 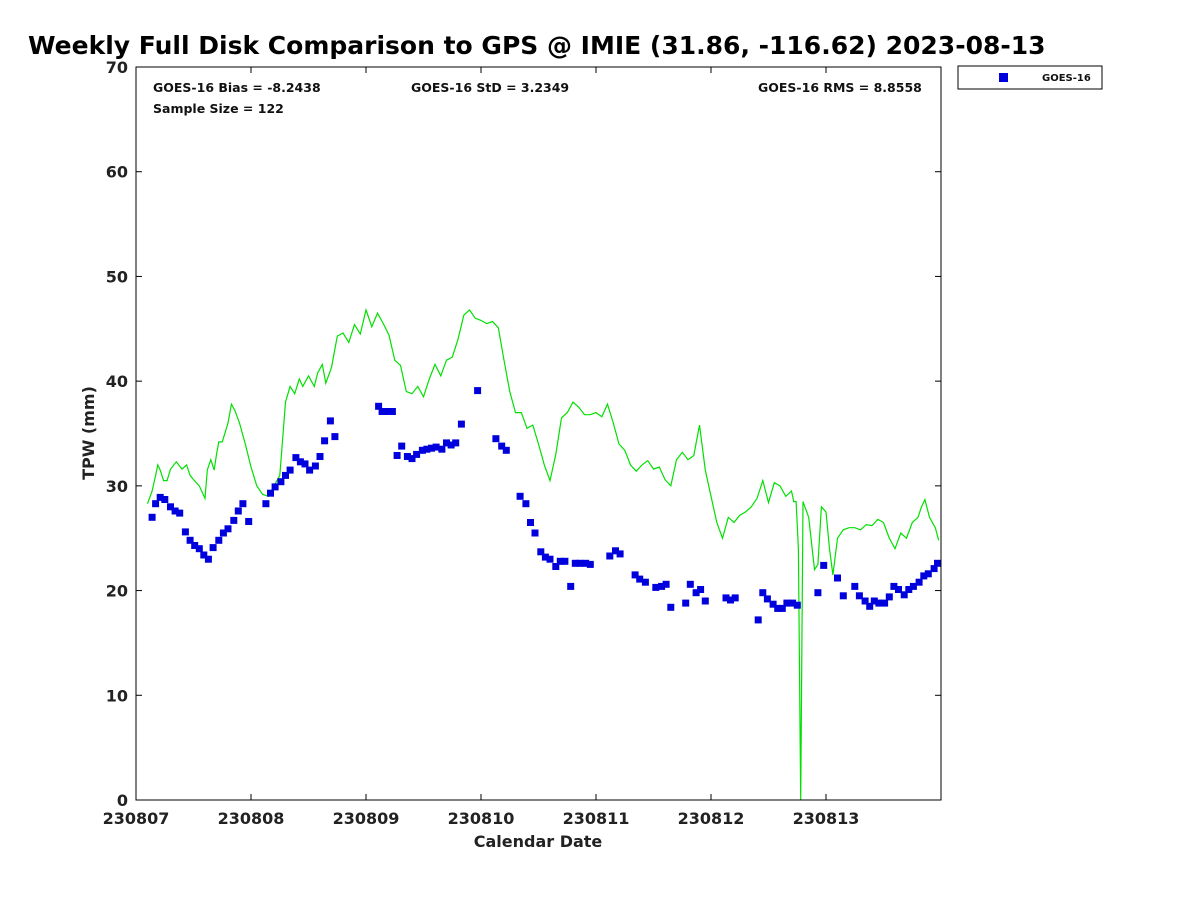 What do you see at coordinates (88, 433) in the screenshot?
I see `y-axis-title: TPW (mm)` at bounding box center [88, 433].